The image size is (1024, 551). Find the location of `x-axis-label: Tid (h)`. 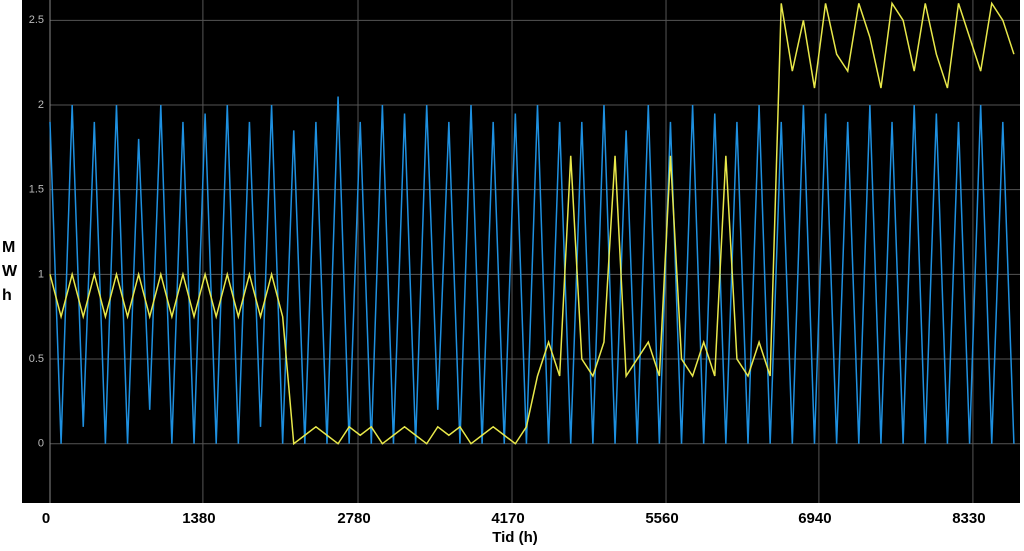

x-axis-label: Tid (h) is located at coordinates (515, 537).